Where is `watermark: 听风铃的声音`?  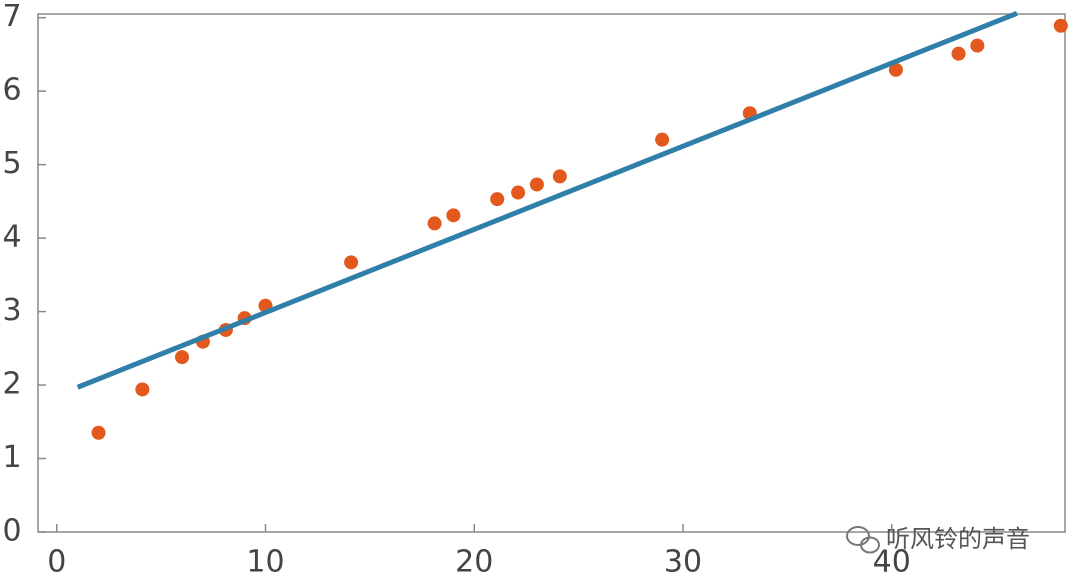
watermark: 听风铃的声音 is located at coordinates (958, 539).